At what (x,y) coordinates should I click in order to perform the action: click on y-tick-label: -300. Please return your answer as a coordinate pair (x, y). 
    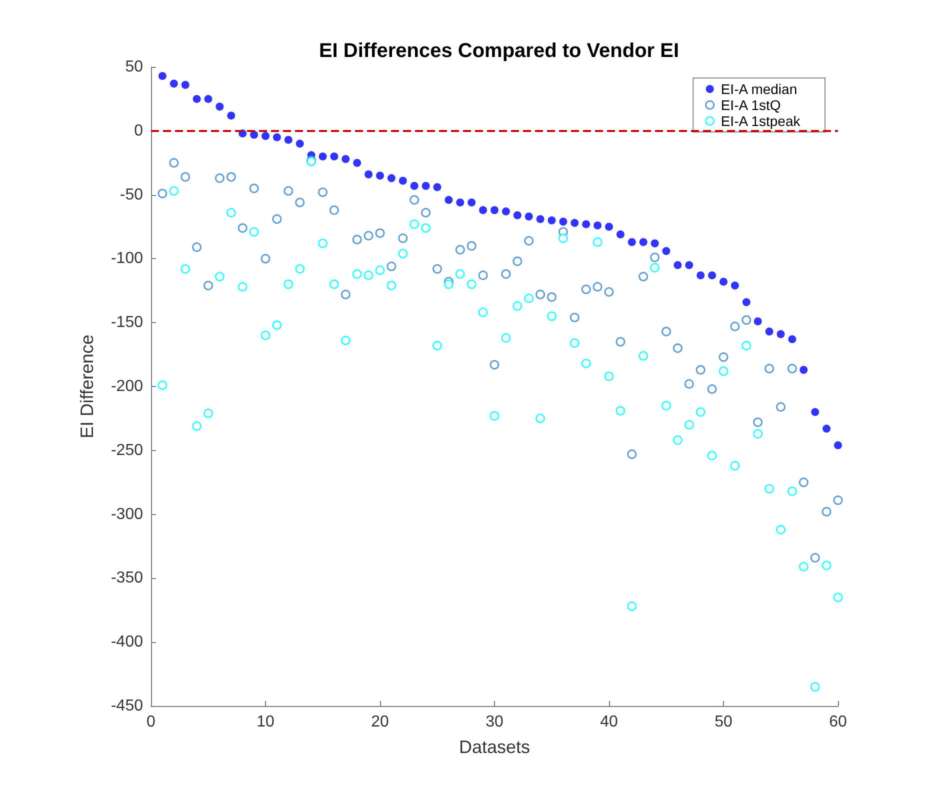
    Looking at the image, I should click on (127, 514).